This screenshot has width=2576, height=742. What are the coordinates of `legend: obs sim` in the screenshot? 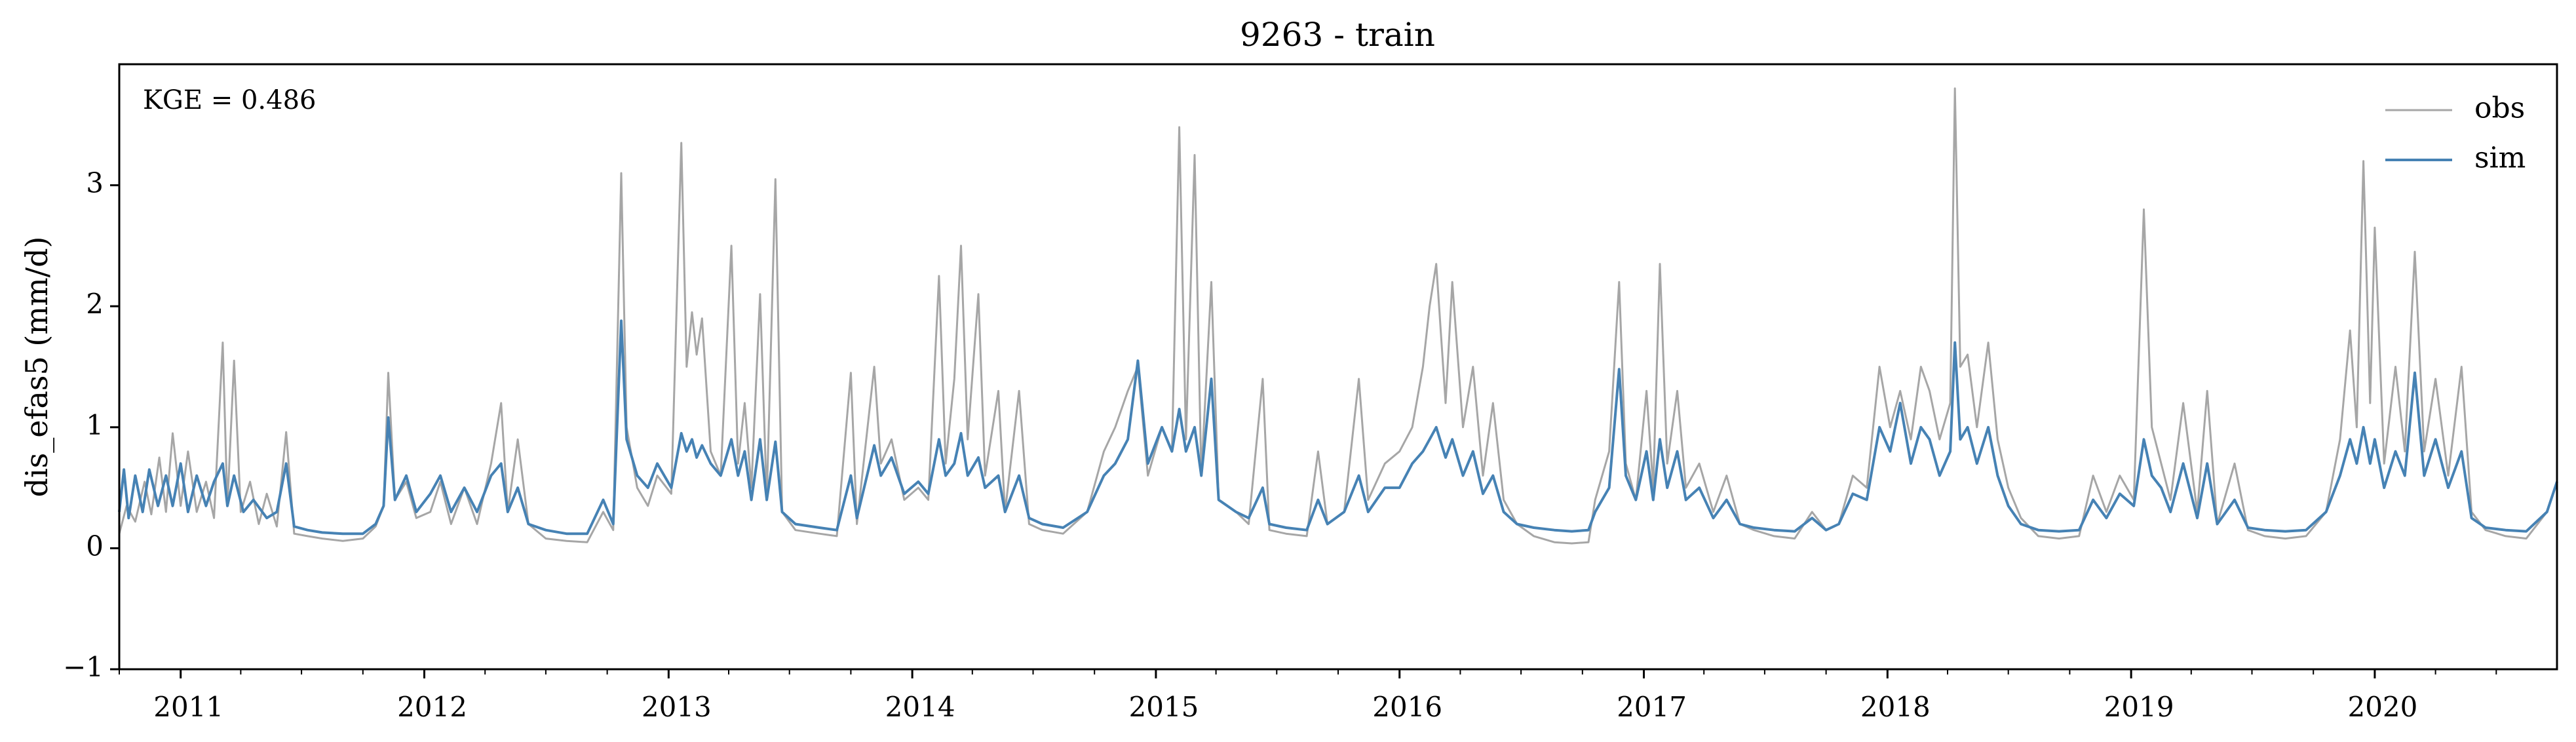 It's located at (2455, 133).